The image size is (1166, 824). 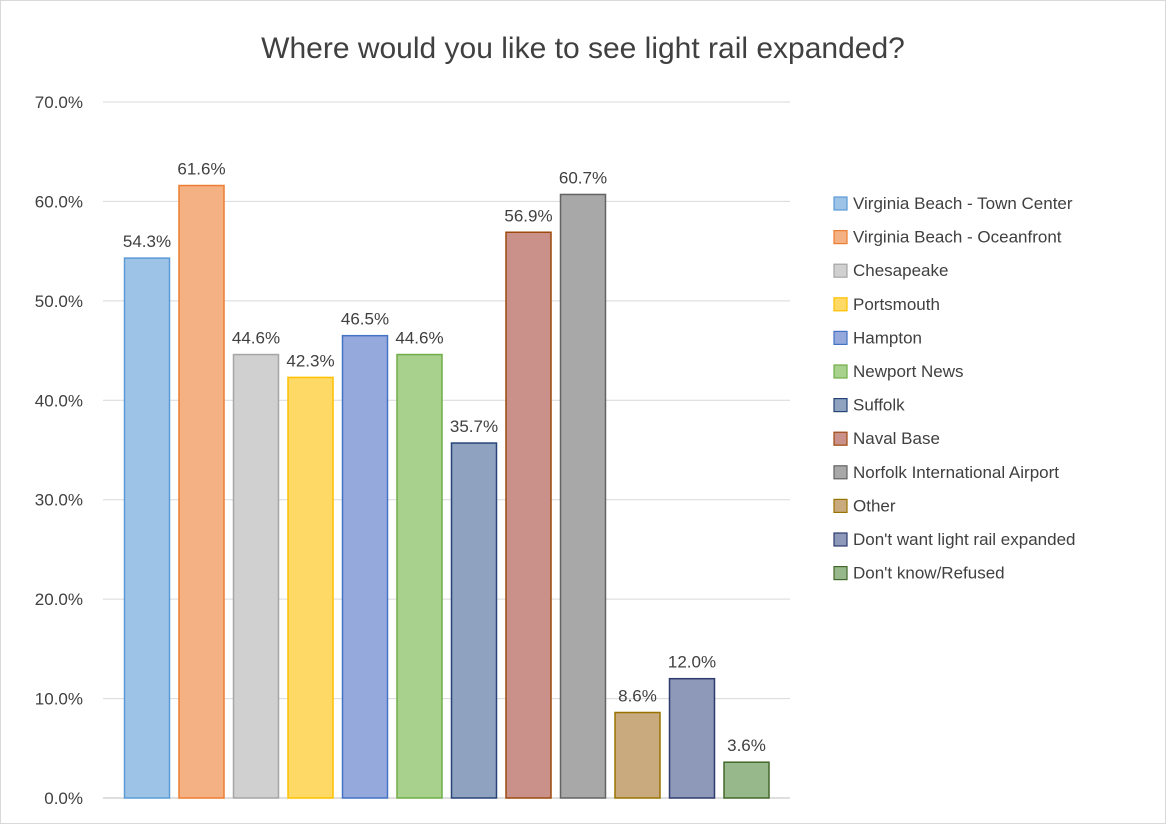 What do you see at coordinates (59, 400) in the screenshot?
I see `y-tick-label: 40.0%` at bounding box center [59, 400].